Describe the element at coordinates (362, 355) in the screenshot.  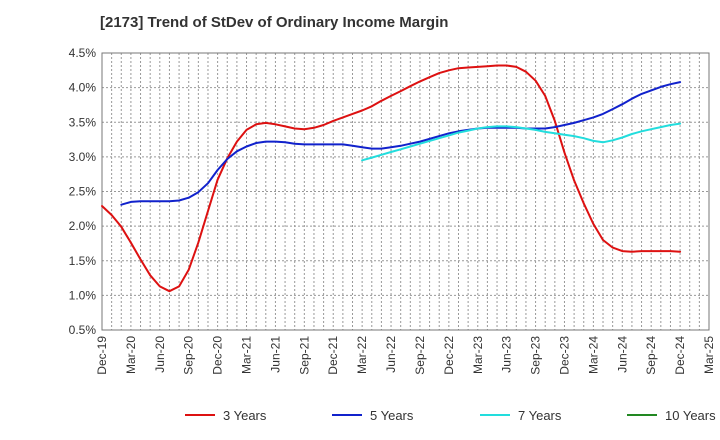
I see `x-tick-label: Mar-22` at that location.